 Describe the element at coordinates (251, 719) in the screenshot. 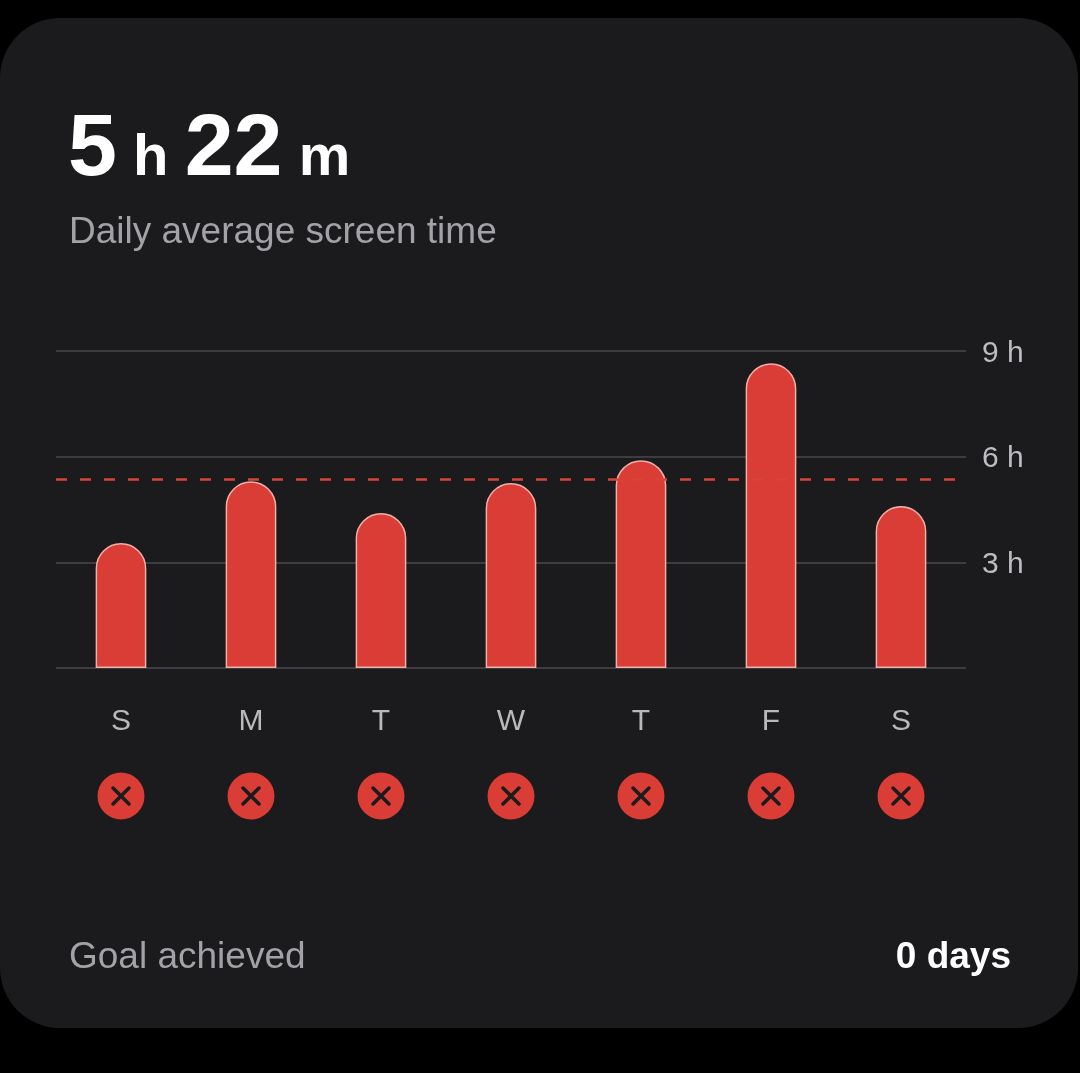

I see `x-tick-label: M` at that location.